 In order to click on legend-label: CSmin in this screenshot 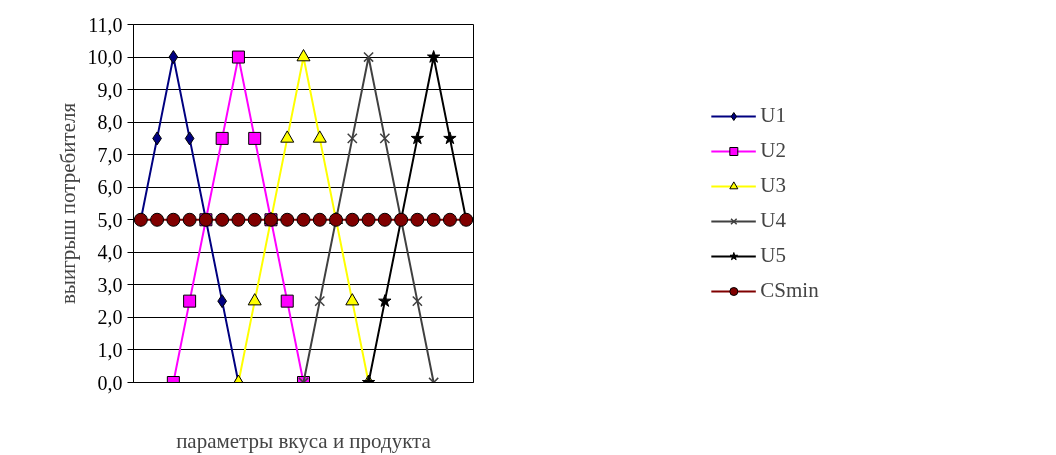, I will do `click(789, 290)`.